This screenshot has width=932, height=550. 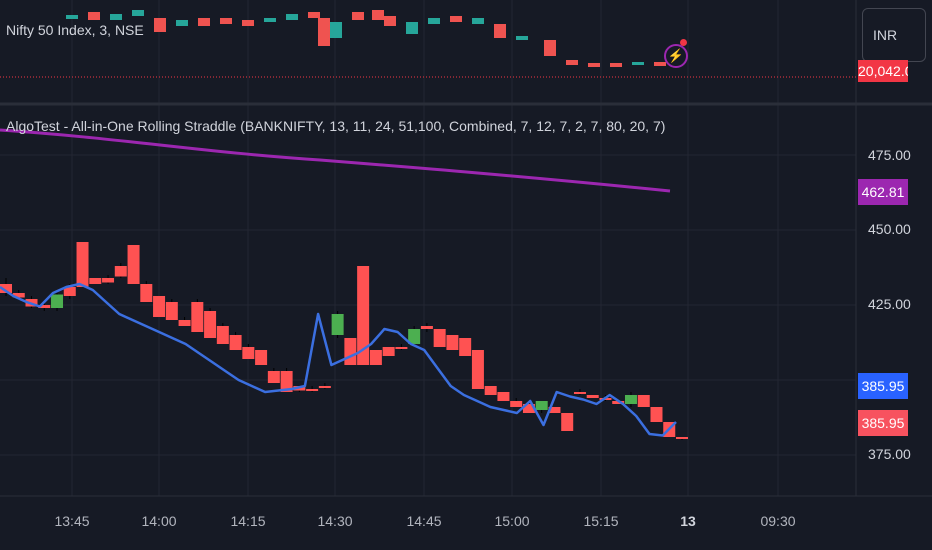 I want to click on alert-dot, so click(x=683, y=42).